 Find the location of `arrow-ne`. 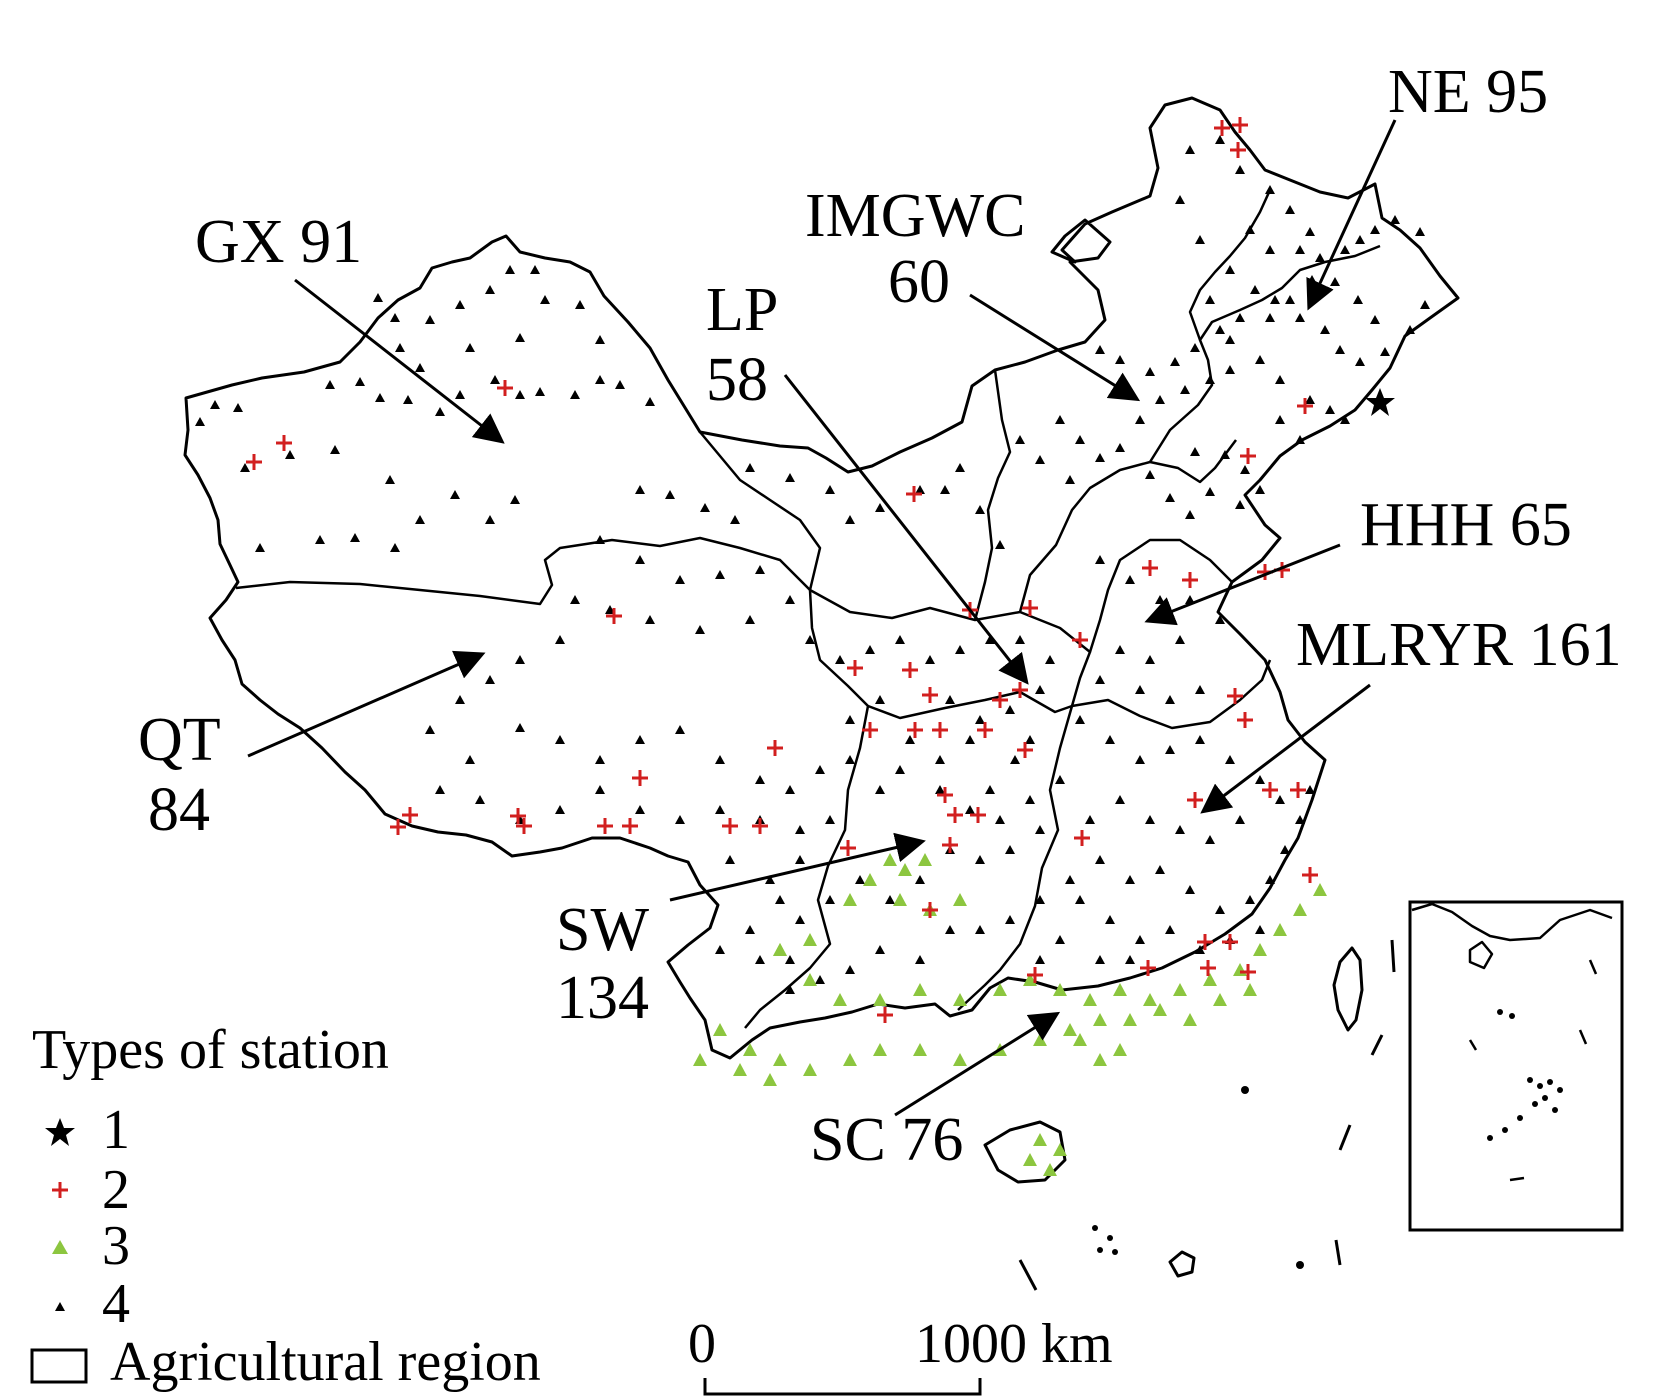

arrow-ne is located at coordinates (1351, 215).